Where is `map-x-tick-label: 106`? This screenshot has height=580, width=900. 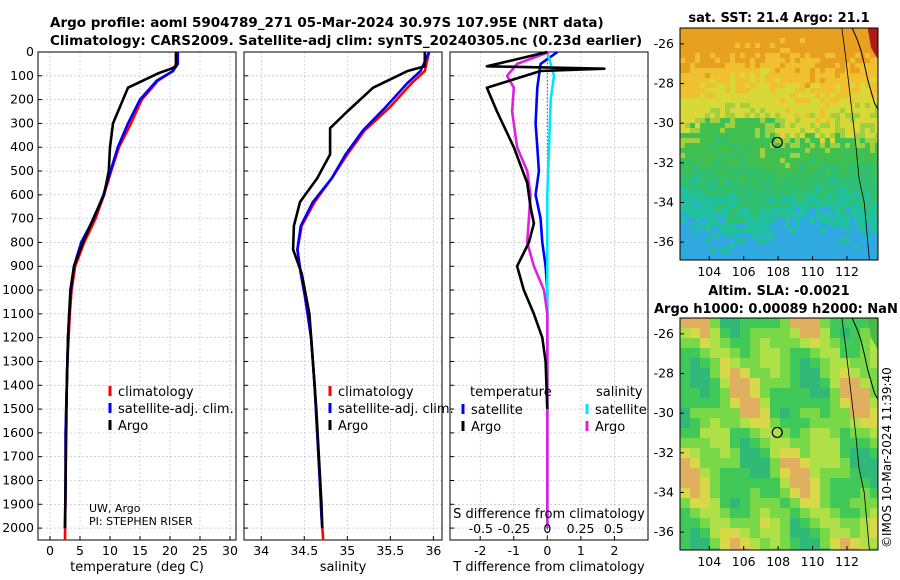 map-x-tick-label: 106 is located at coordinates (744, 271).